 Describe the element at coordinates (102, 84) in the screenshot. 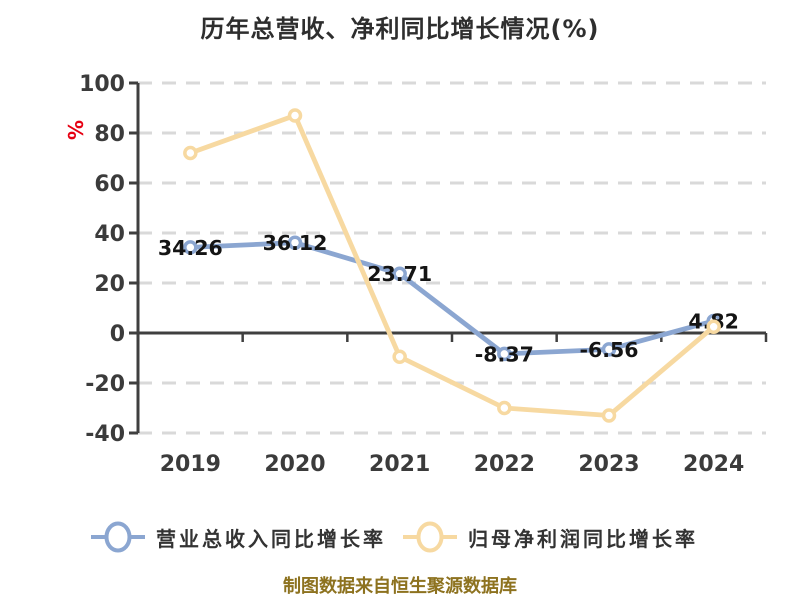

I see `y-tick-label: 100` at that location.